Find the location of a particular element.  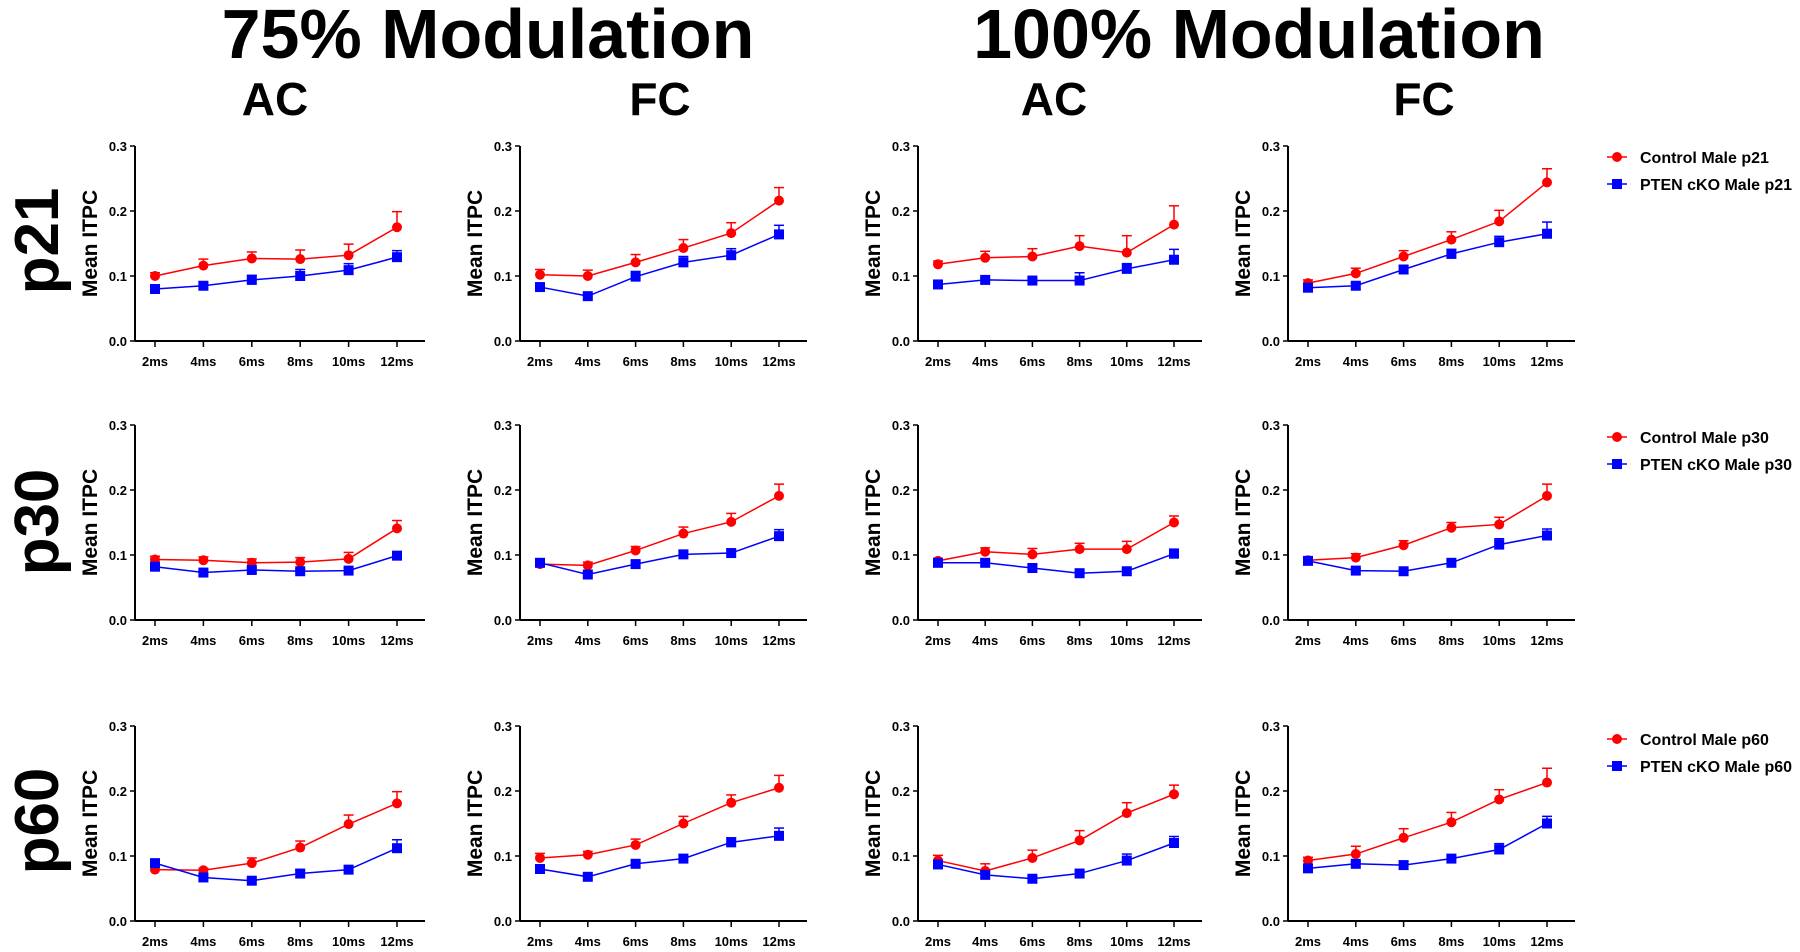

column-title-ac-75: AC is located at coordinates (275, 99).